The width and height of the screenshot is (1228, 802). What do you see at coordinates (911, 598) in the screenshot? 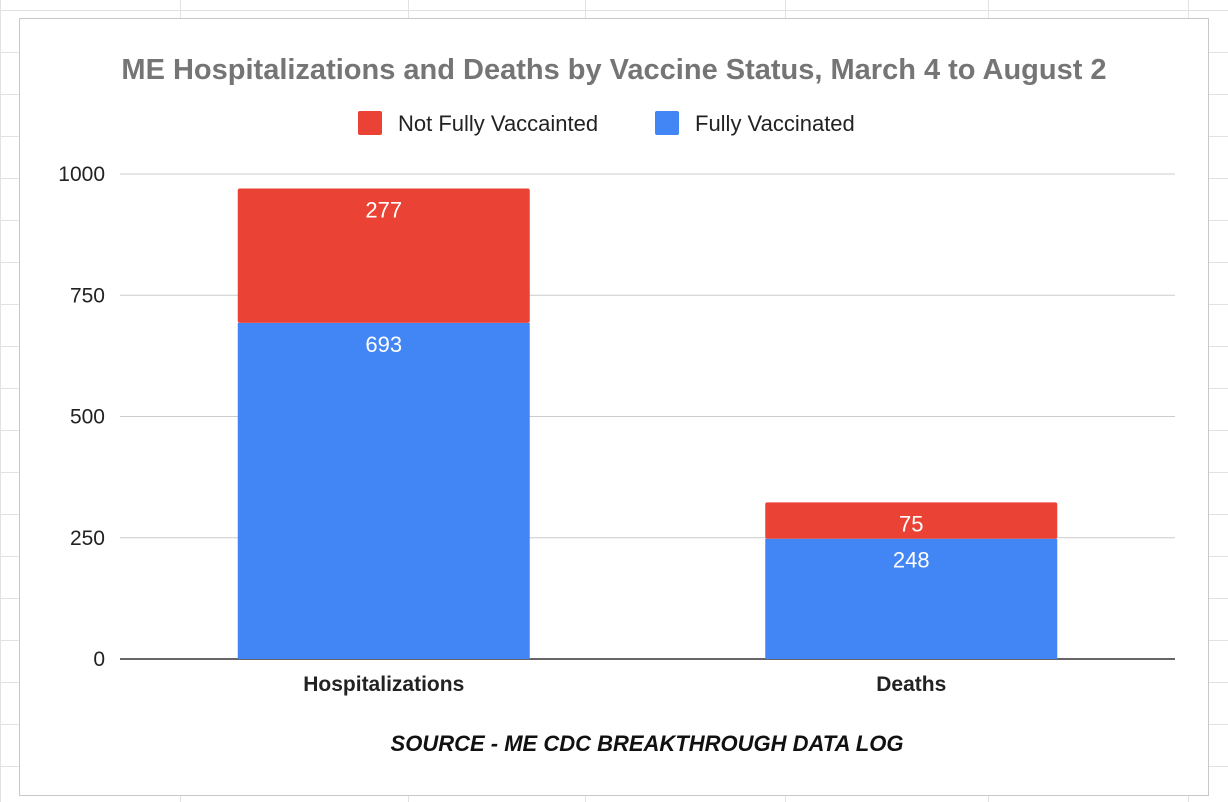
I see `bar-deaths-fully-vaccinated` at bounding box center [911, 598].